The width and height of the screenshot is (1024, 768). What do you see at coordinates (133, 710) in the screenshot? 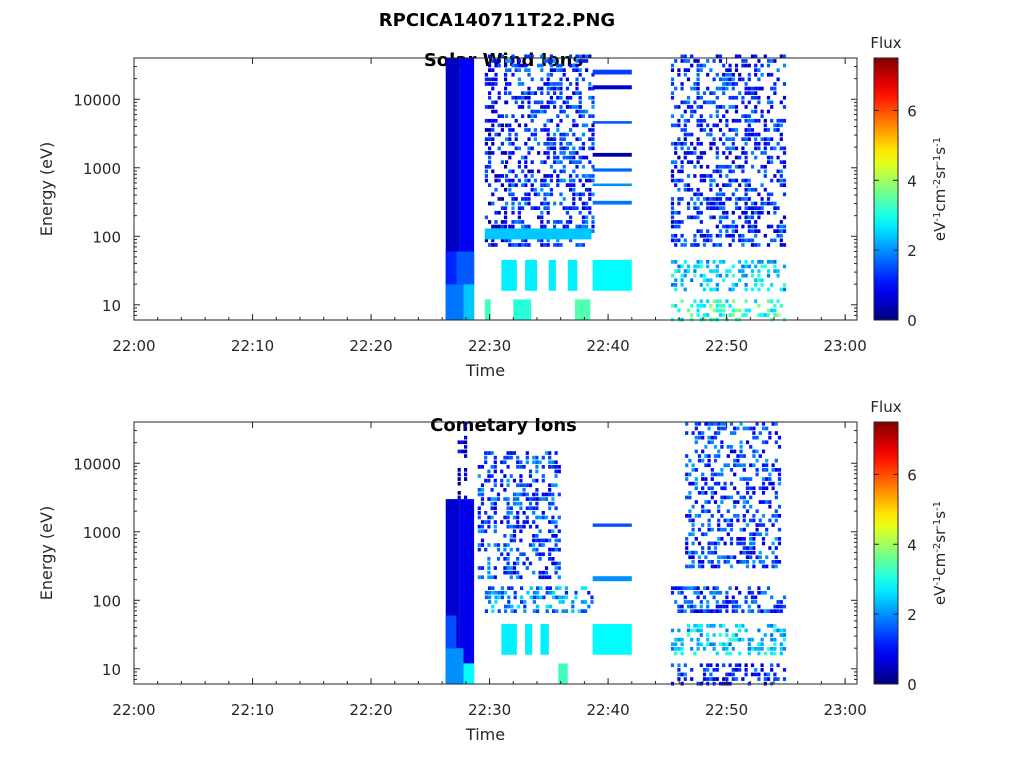
I see `x-tick-label: 22:00` at bounding box center [133, 710].